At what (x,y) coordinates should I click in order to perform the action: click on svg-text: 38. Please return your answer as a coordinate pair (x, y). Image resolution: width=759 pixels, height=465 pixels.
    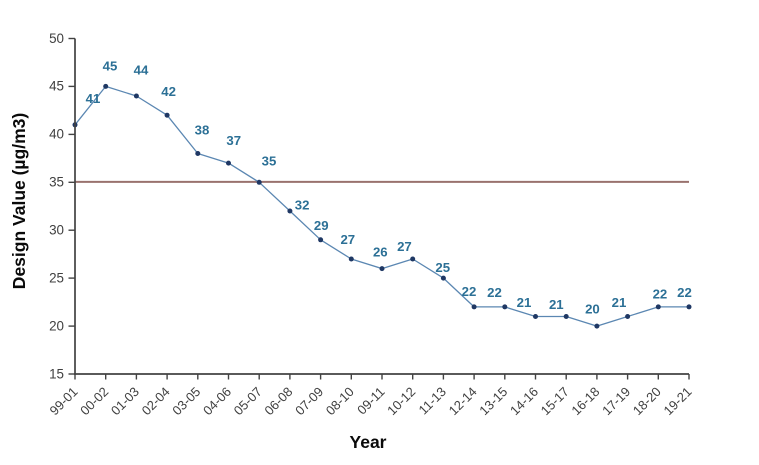
    Looking at the image, I should click on (202, 130).